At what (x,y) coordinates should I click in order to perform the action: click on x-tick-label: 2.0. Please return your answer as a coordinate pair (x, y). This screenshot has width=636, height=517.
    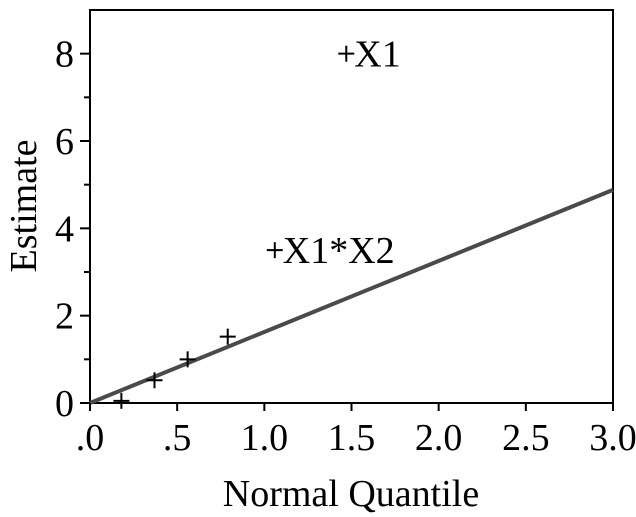
    Looking at the image, I should click on (439, 438).